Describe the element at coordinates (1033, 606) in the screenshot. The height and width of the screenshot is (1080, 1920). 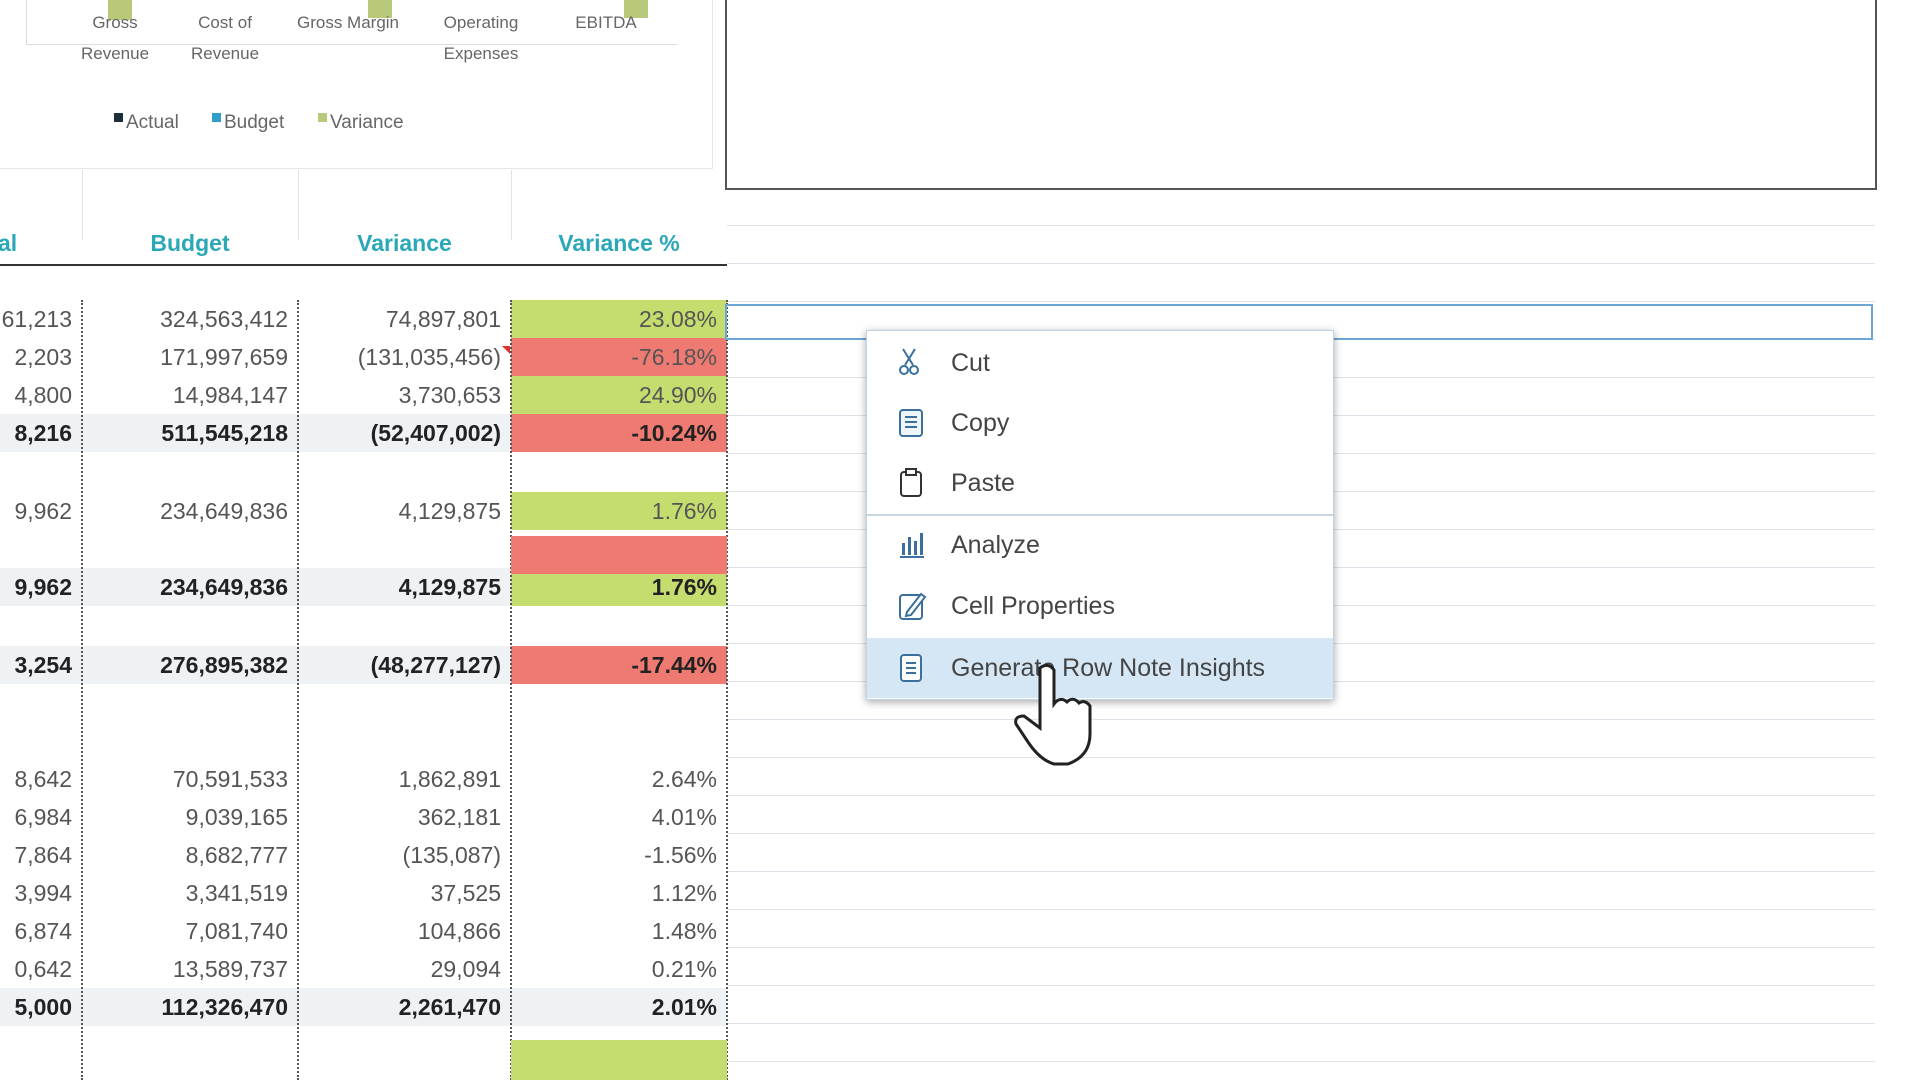
I see `menu-label: Cell Properties` at that location.